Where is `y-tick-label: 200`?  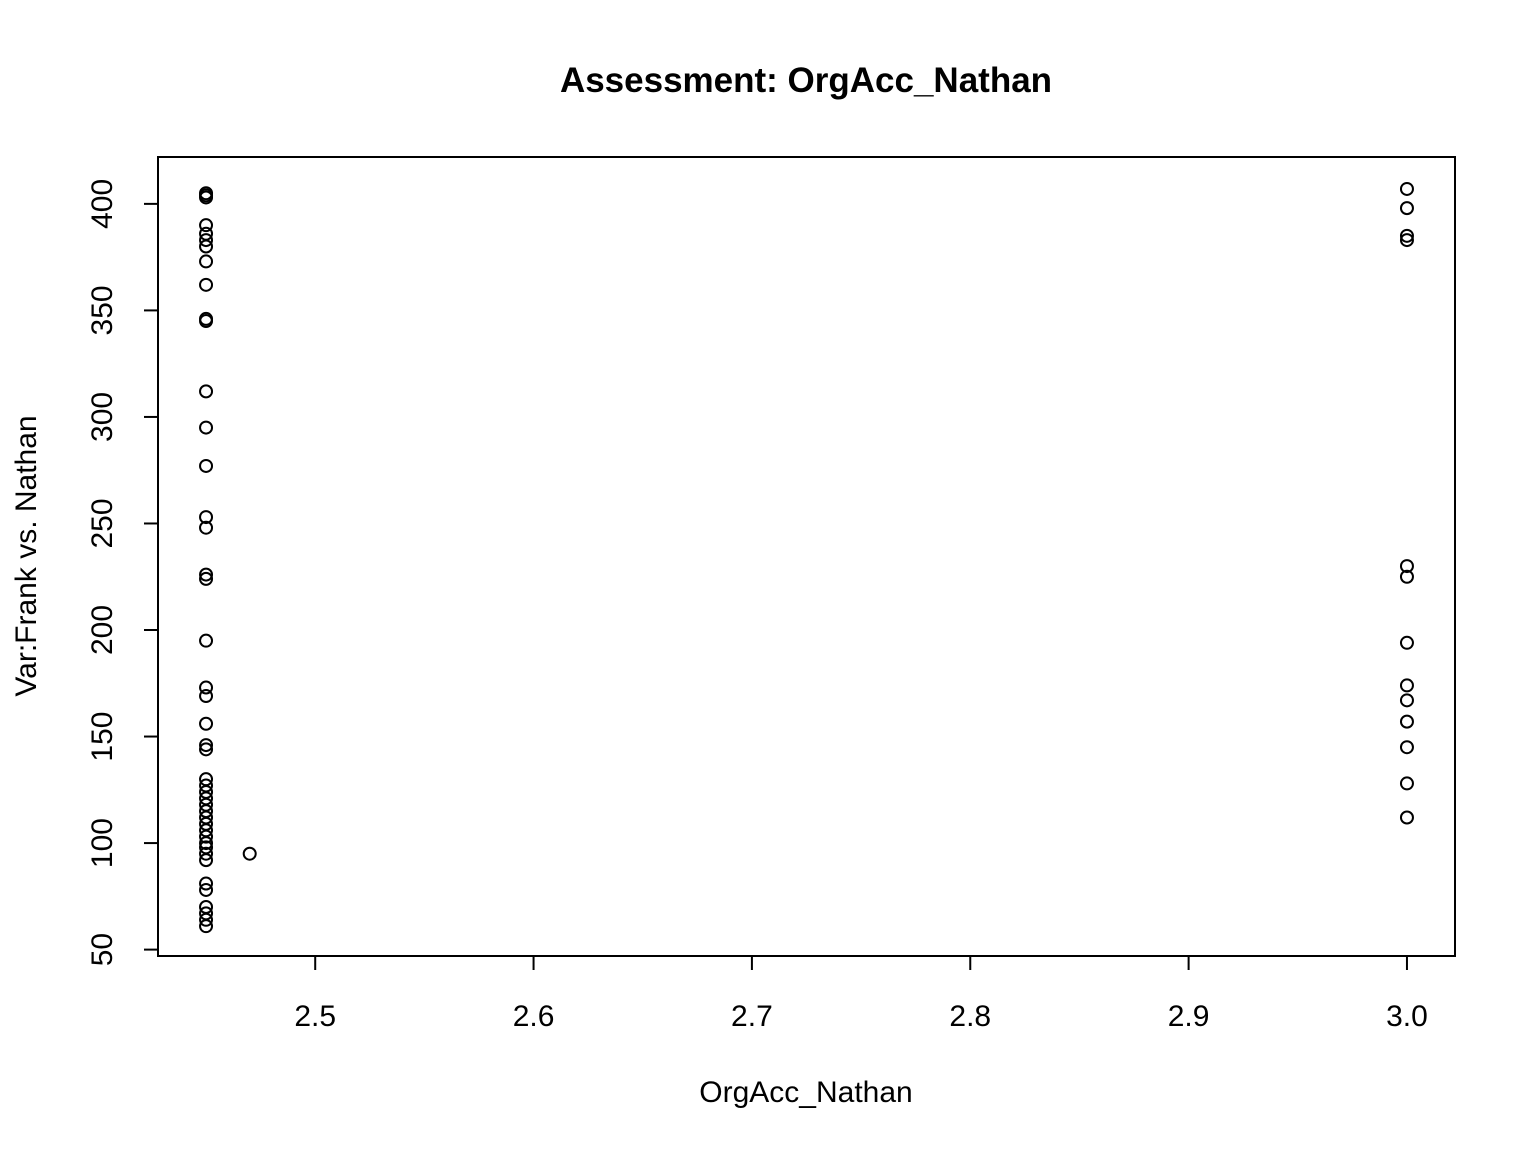 y-tick-label: 200 is located at coordinates (102, 630).